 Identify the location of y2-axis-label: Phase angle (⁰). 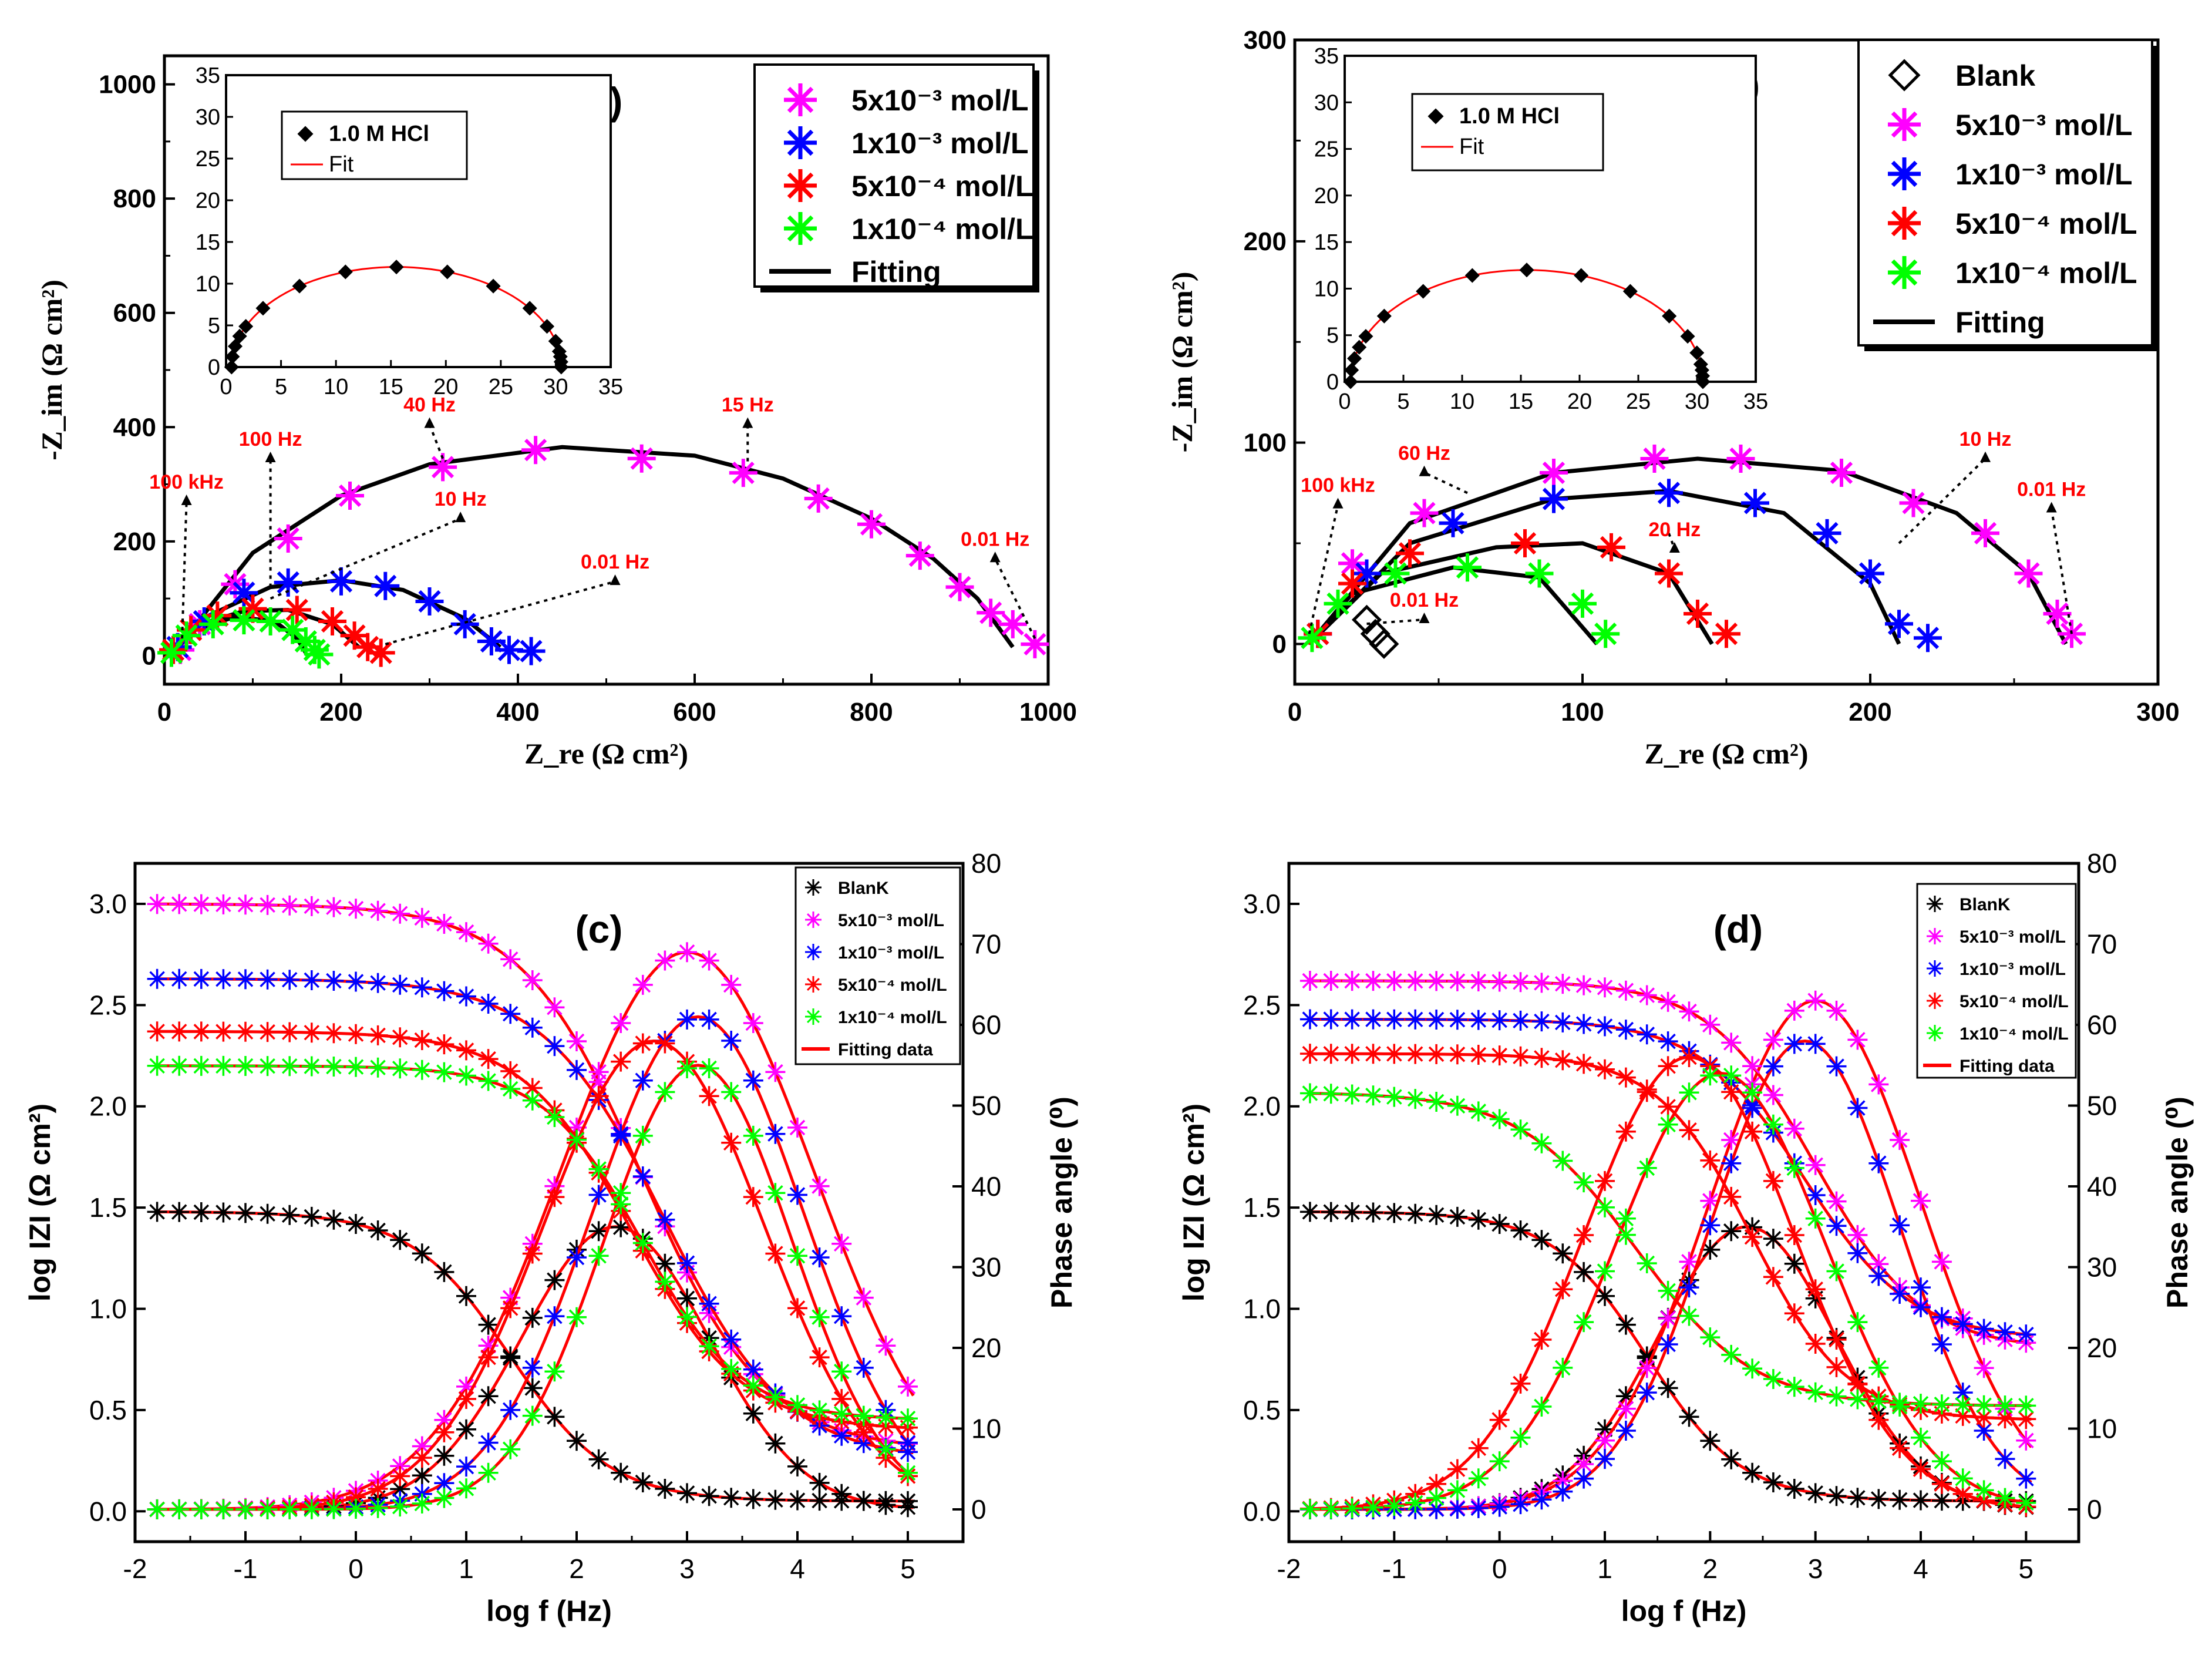
(2177, 1203).